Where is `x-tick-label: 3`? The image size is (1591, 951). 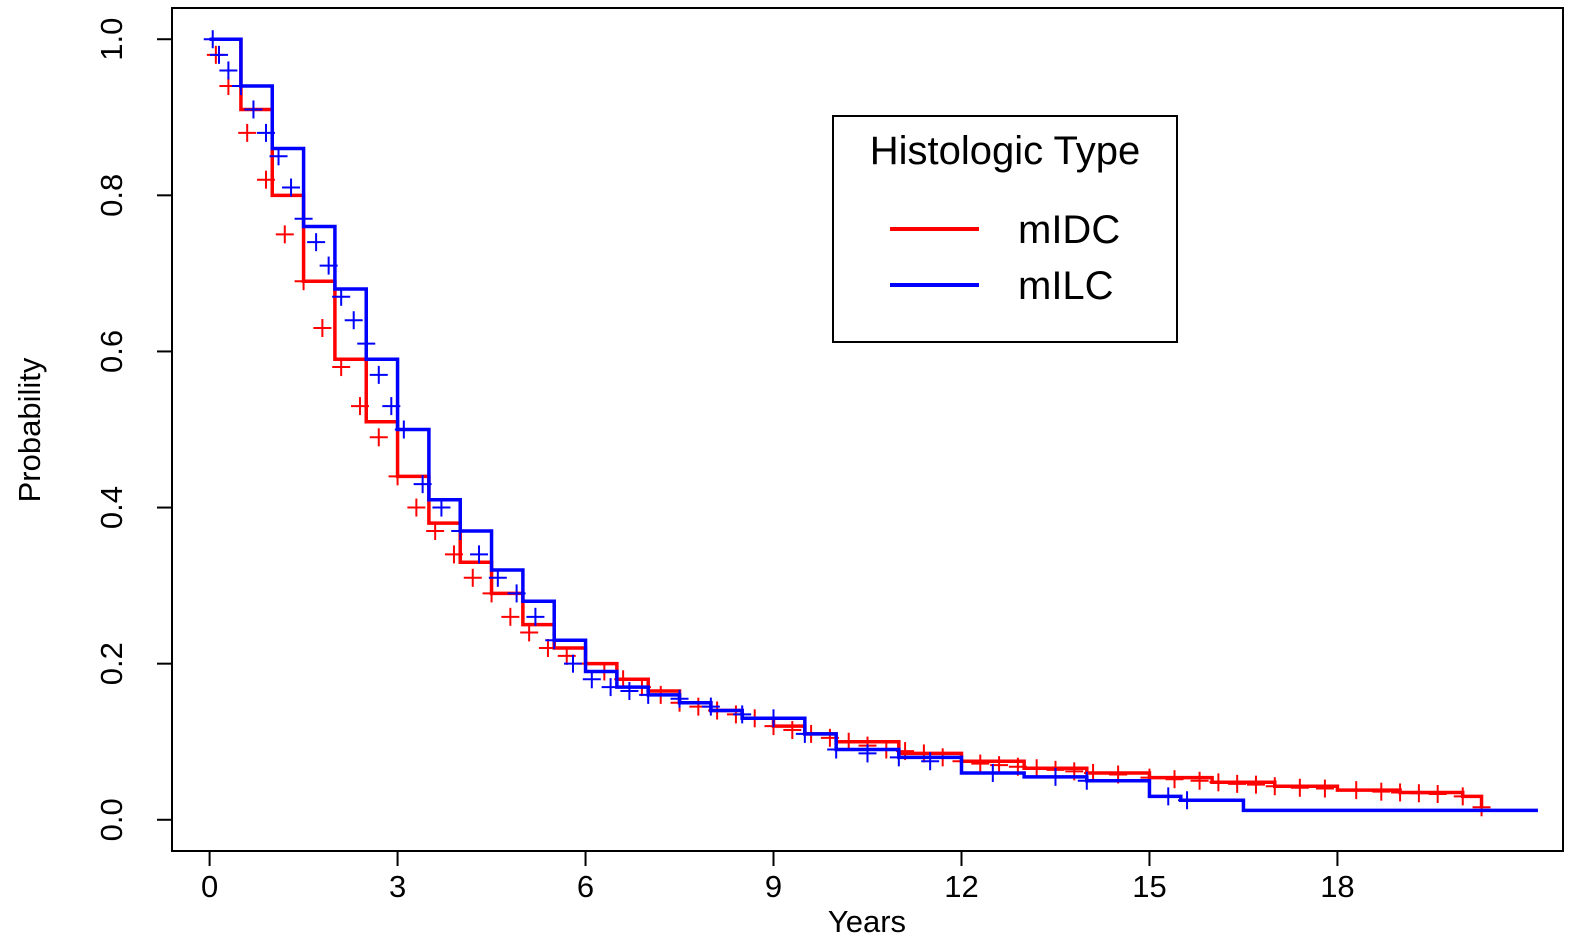
x-tick-label: 3 is located at coordinates (397, 886).